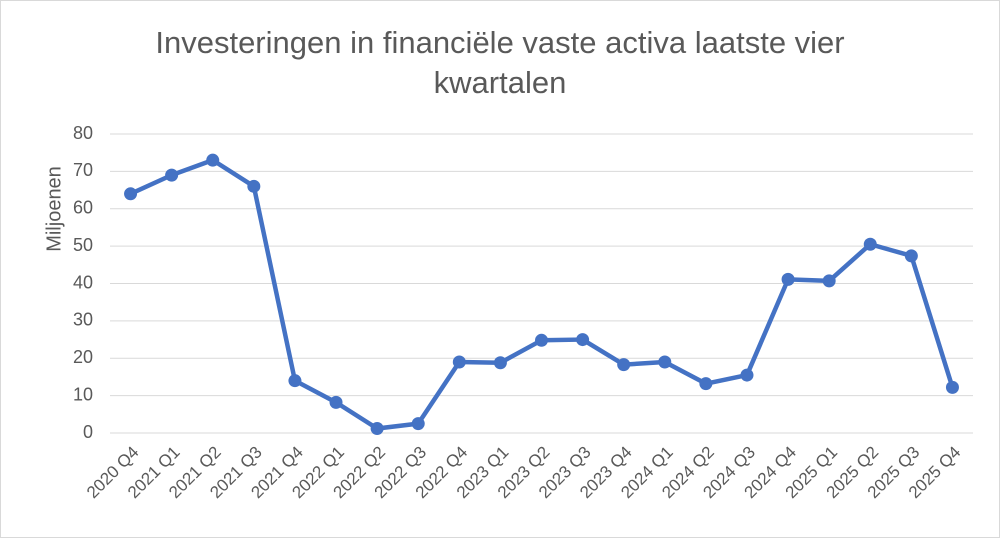  I want to click on y-tick-label: 30, so click(83, 320).